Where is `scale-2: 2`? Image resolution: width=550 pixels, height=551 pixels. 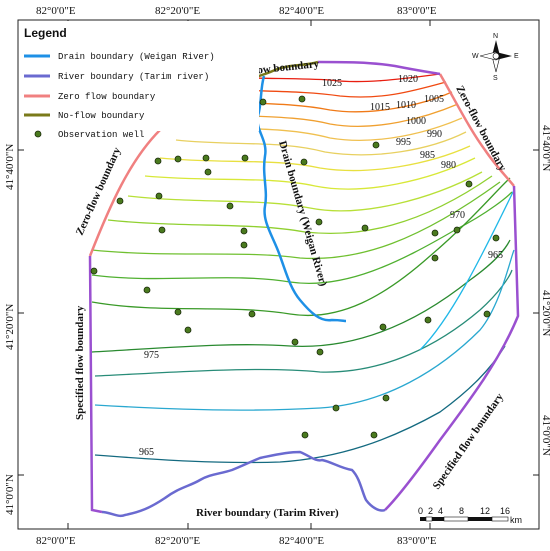
scale-2: 2 is located at coordinates (430, 511).